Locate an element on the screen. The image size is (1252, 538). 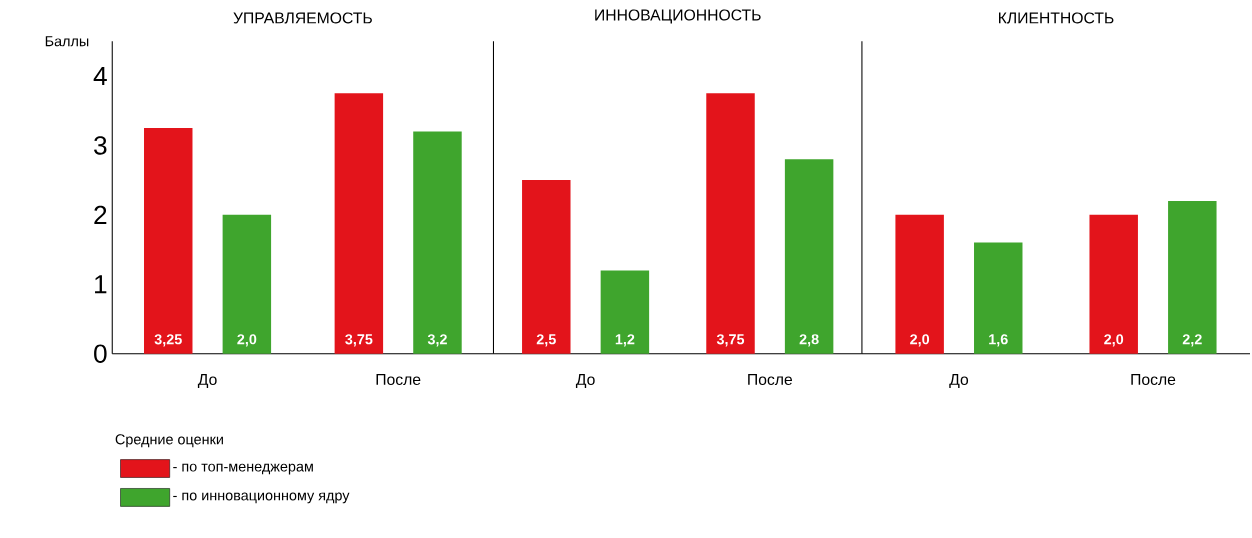
data-label: 3,2 is located at coordinates (437, 340).